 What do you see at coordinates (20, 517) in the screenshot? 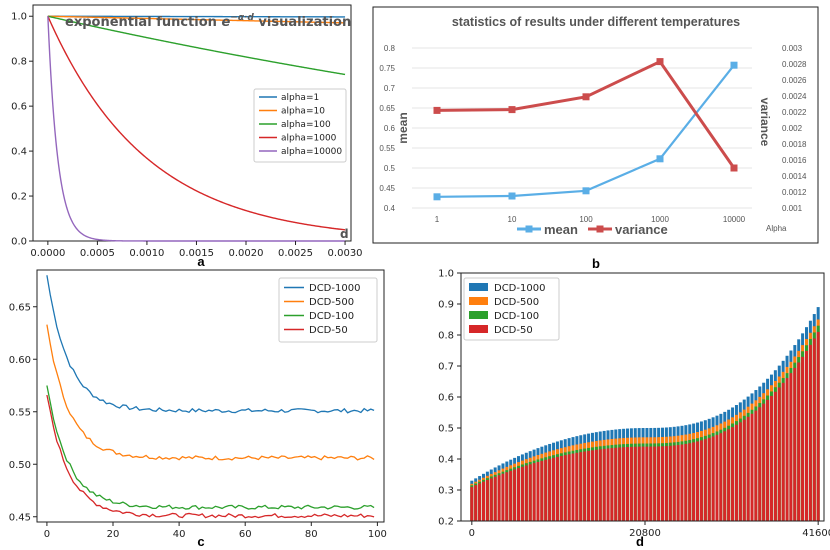
I see `panel-c-y-tick-label: 0.45` at bounding box center [20, 517].